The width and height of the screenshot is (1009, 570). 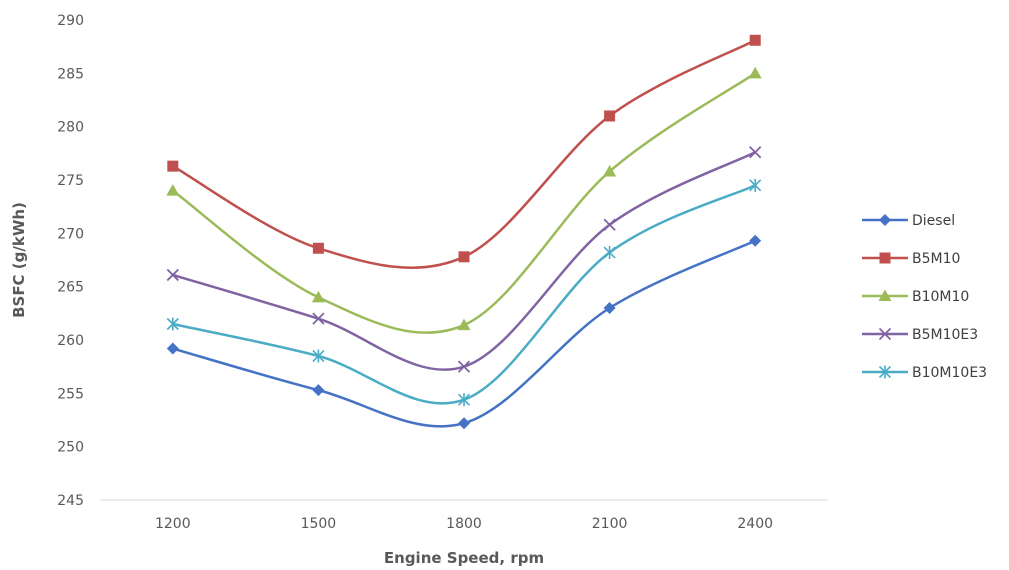 I want to click on x-tick-label: 1500, so click(x=319, y=524).